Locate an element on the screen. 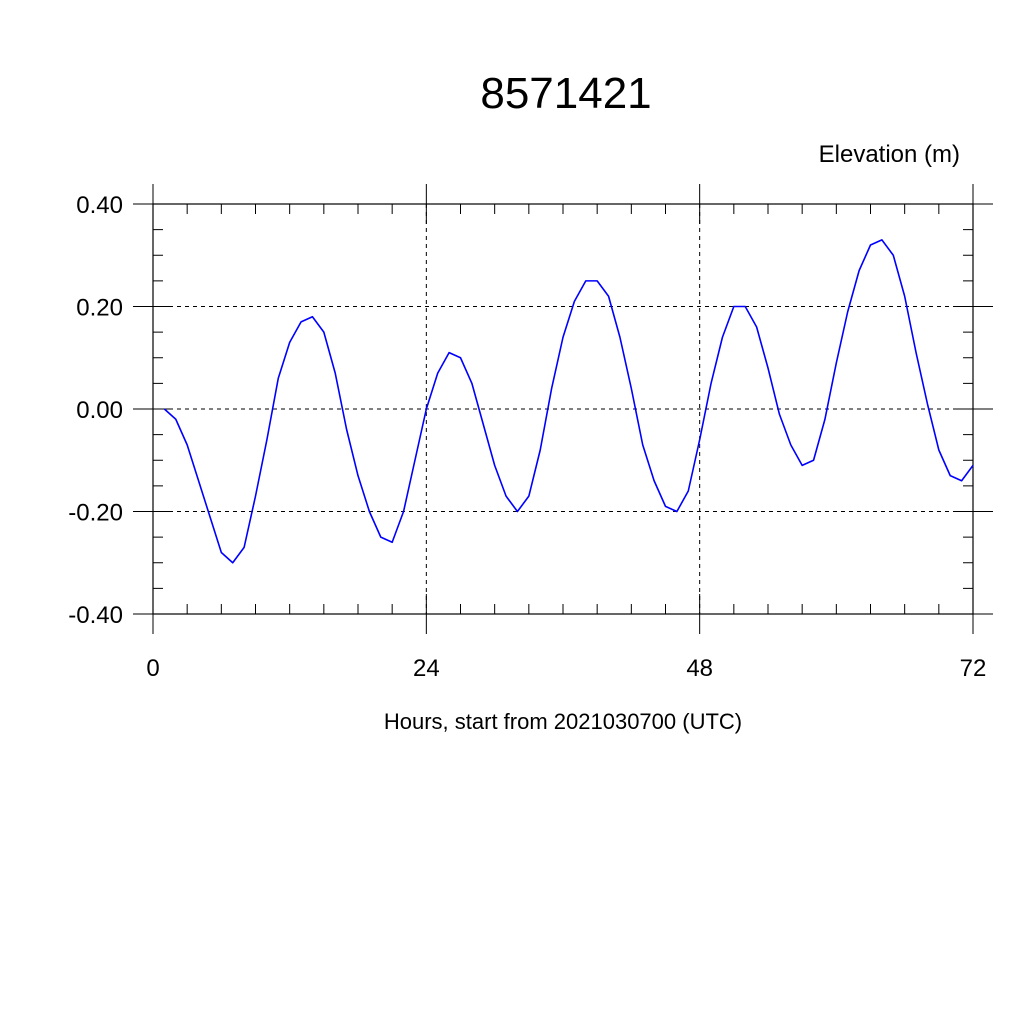 The image size is (1024, 1024). y-tick-label: -0.20 is located at coordinates (95, 513).